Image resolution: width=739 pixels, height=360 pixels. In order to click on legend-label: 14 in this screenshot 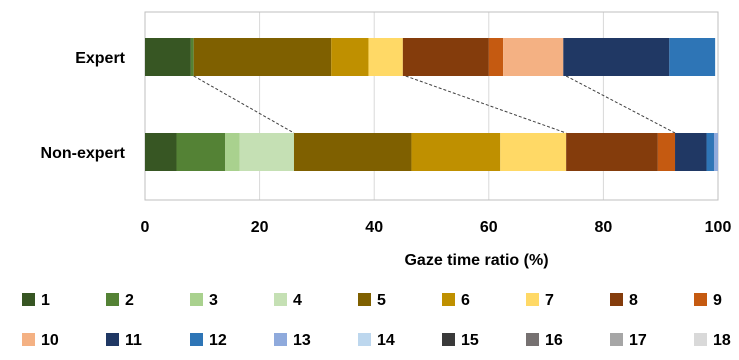, I will do `click(386, 340)`.